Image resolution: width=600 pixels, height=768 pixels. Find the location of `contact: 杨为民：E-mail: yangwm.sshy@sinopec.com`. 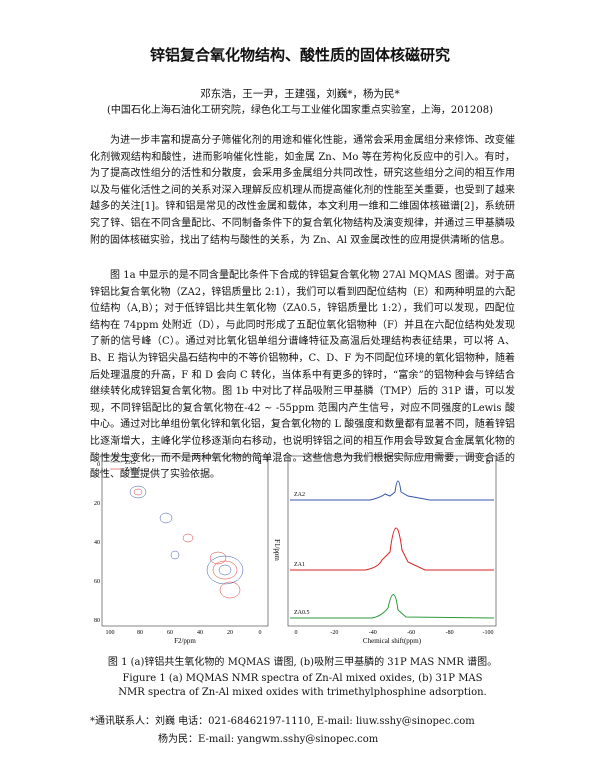

contact: 杨为民：E-mail: yangwm.sshy@sinopec.com is located at coordinates (268, 739).